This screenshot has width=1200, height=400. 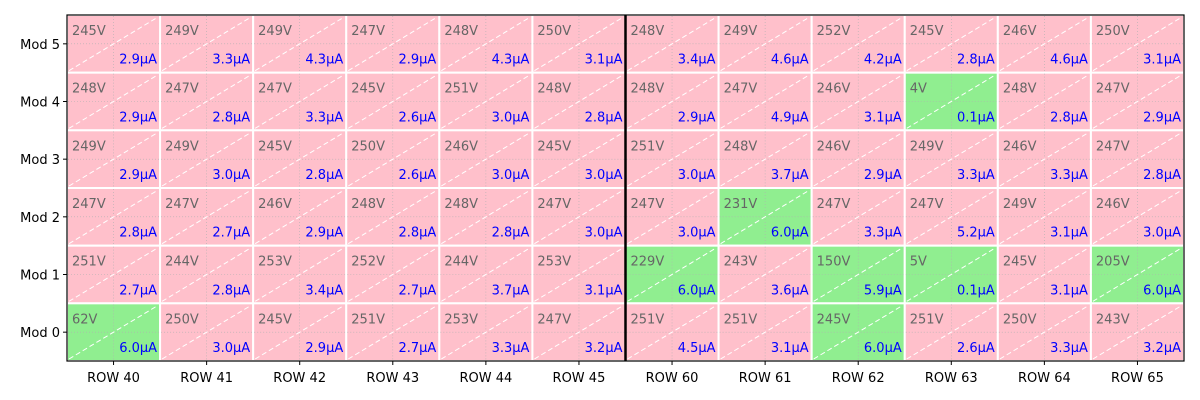 I want to click on voltage-label: 205V, so click(x=1113, y=262).